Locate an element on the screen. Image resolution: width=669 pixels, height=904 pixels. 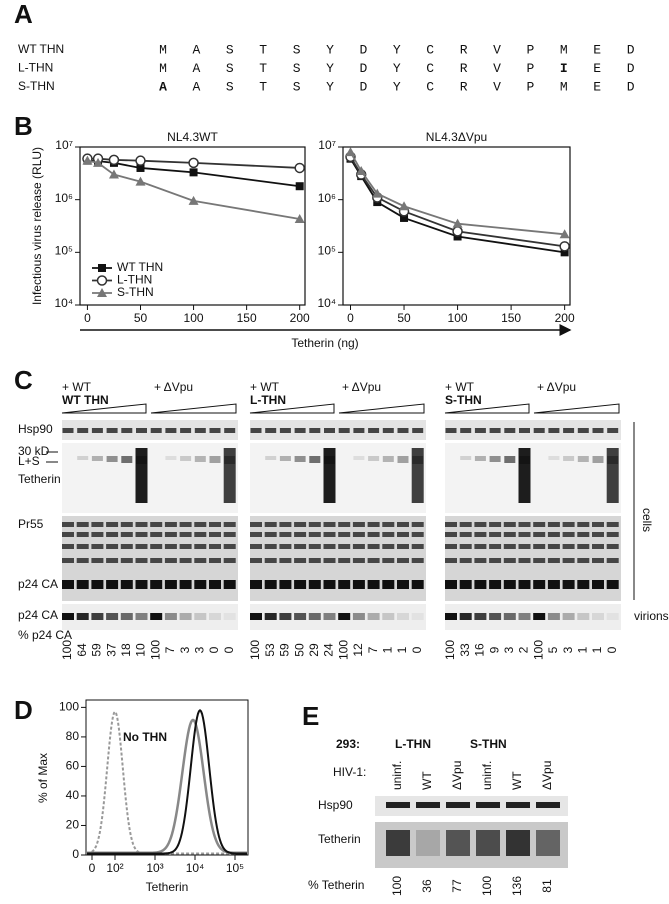
panel-label: C is located at coordinates (23, 380).